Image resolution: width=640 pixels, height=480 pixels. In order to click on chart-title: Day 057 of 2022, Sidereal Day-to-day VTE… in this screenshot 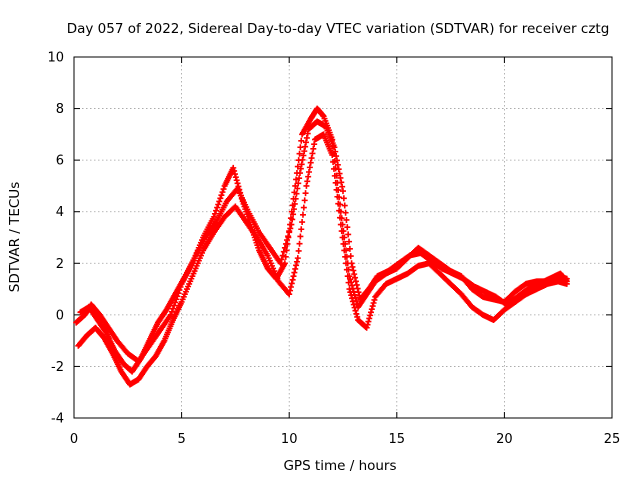, I will do `click(338, 29)`.